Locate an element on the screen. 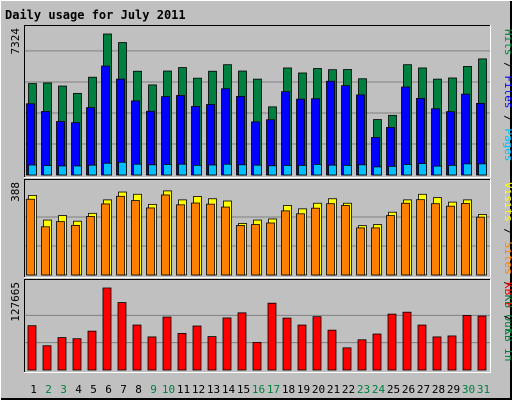 This screenshot has width=512, height=400. day-label: 29 is located at coordinates (453, 389).